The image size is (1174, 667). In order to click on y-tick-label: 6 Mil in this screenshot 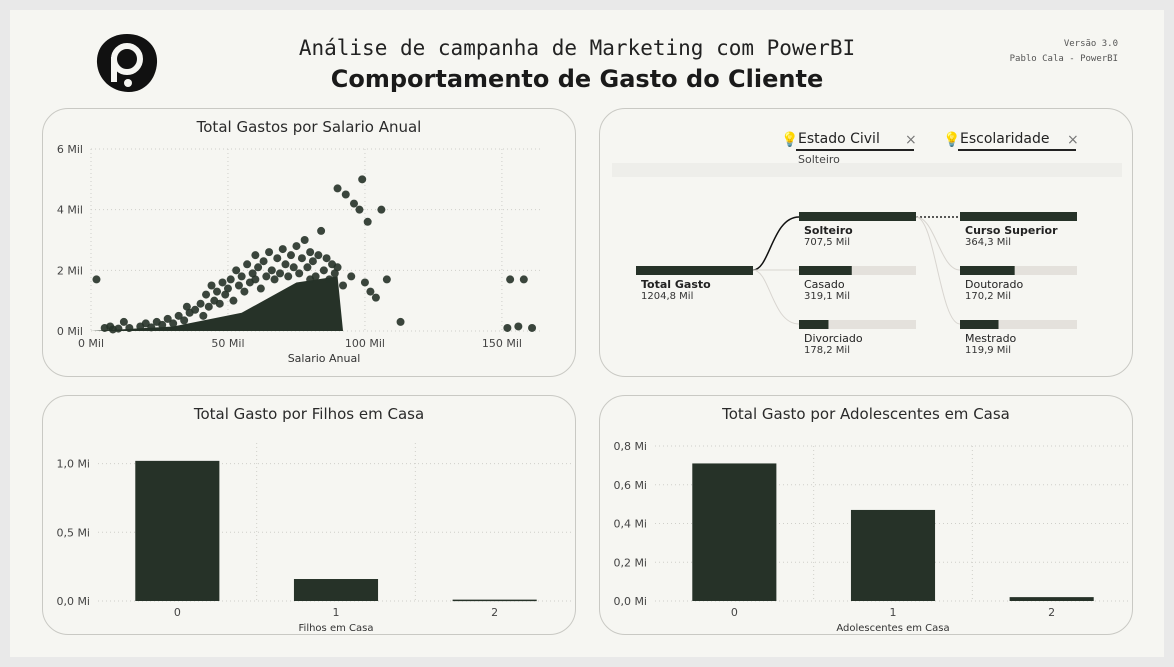, I will do `click(70, 149)`.